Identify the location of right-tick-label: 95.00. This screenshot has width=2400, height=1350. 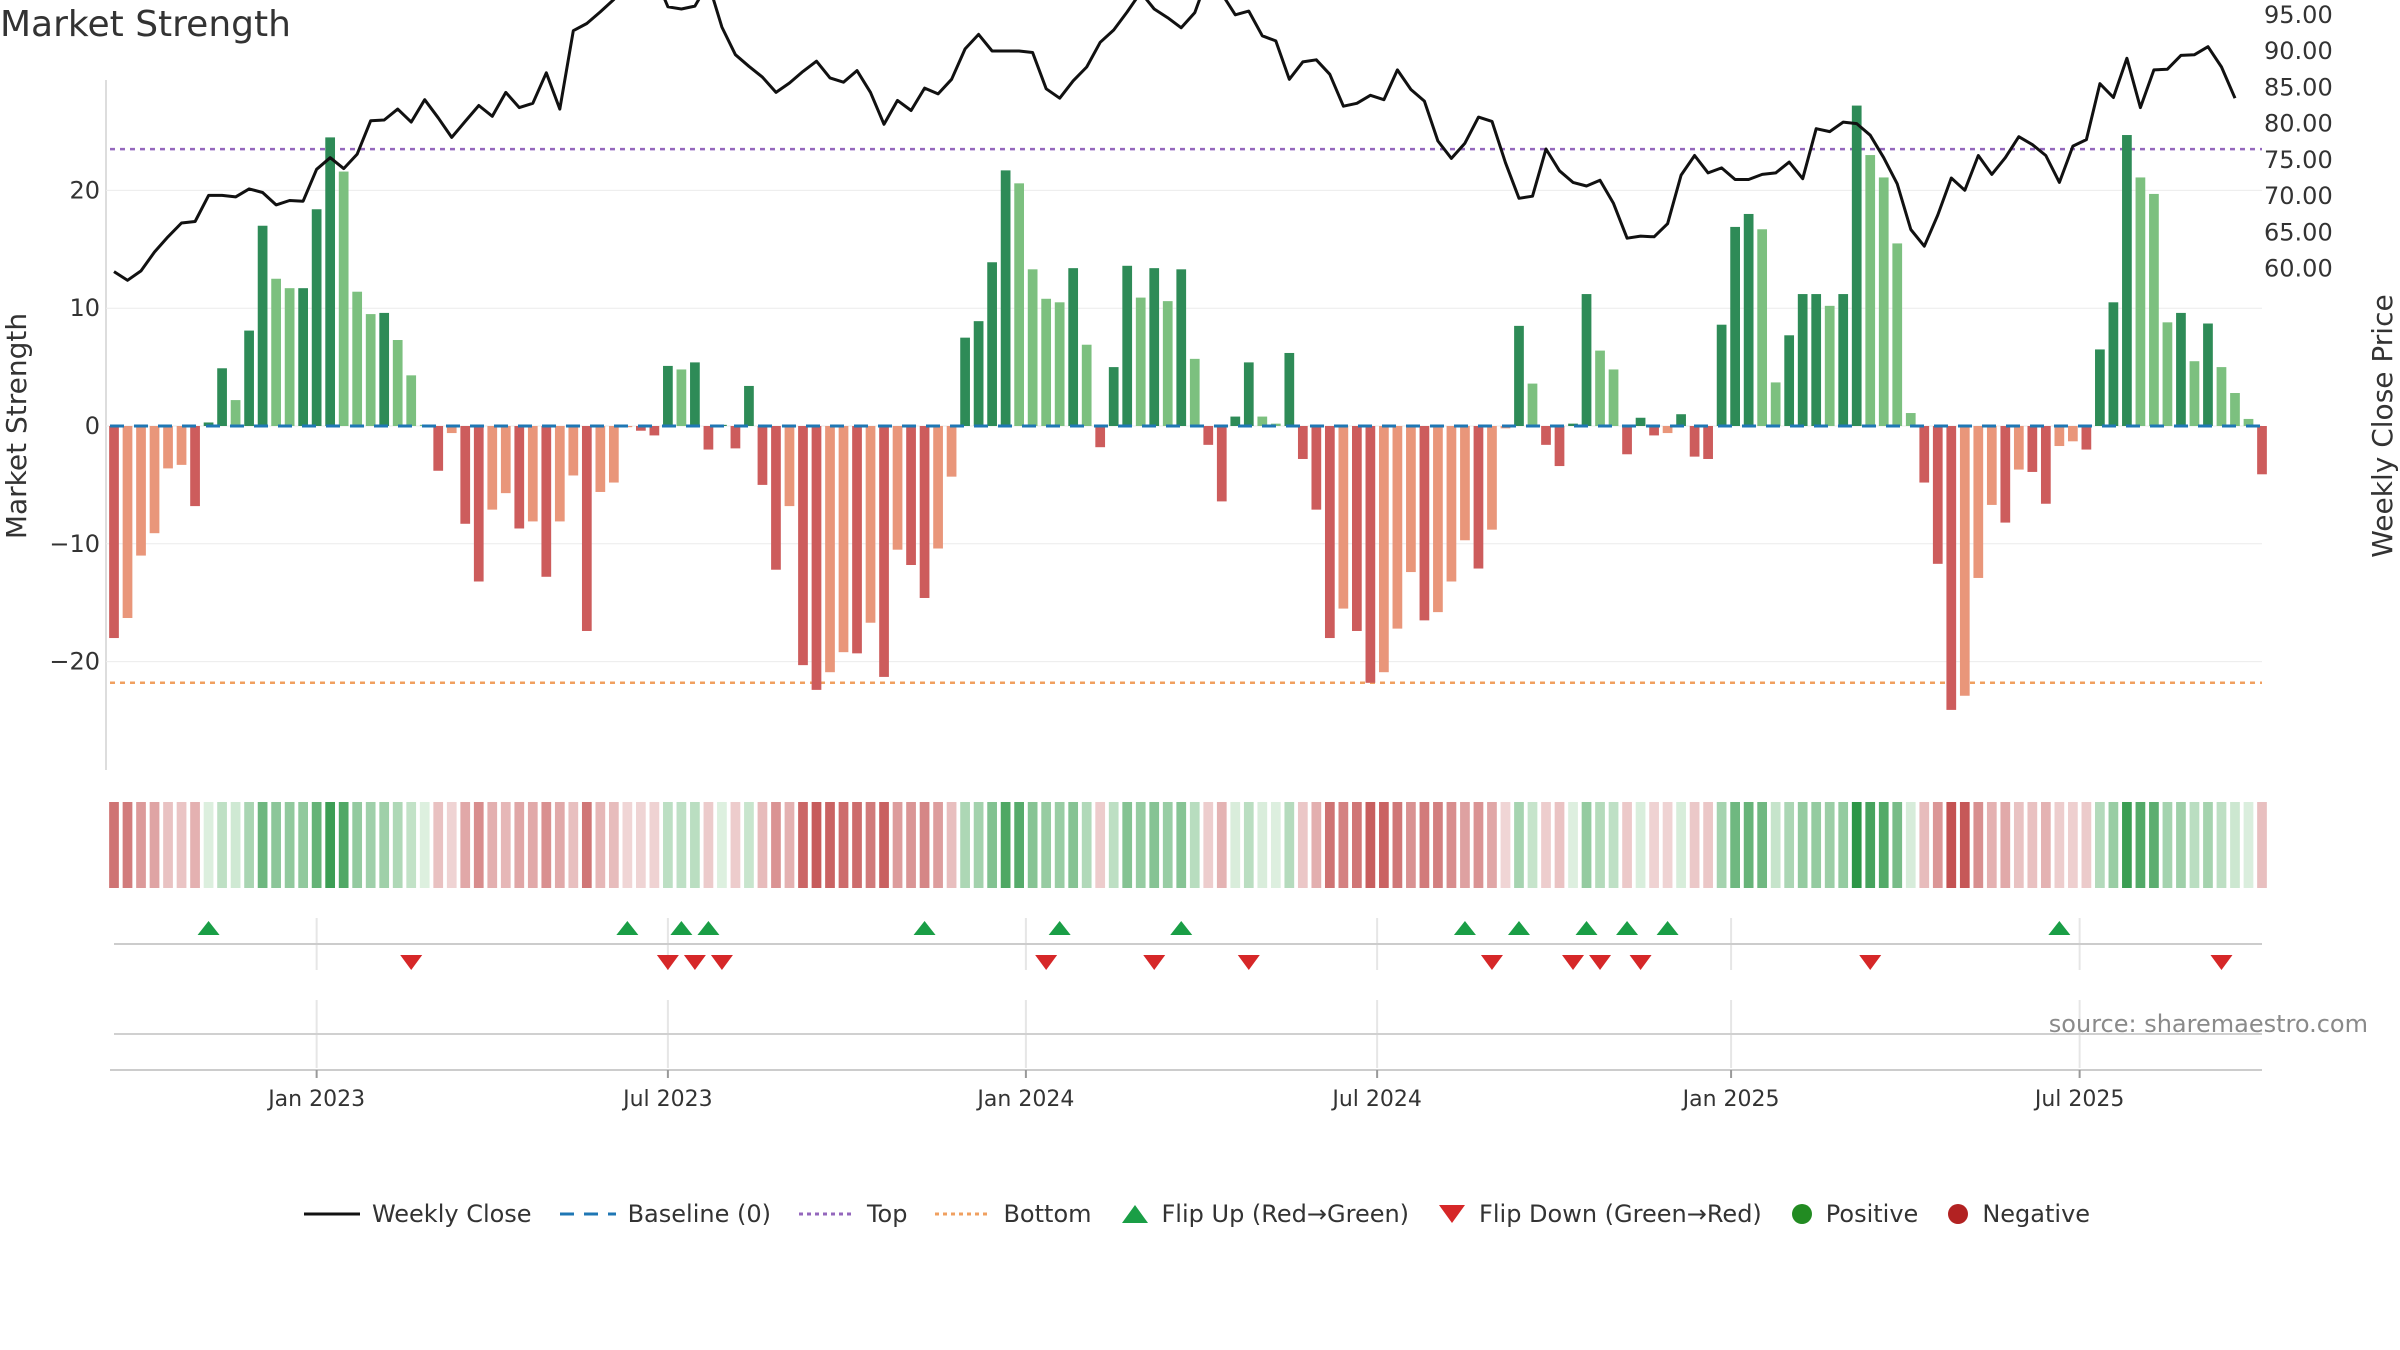
(2298, 15).